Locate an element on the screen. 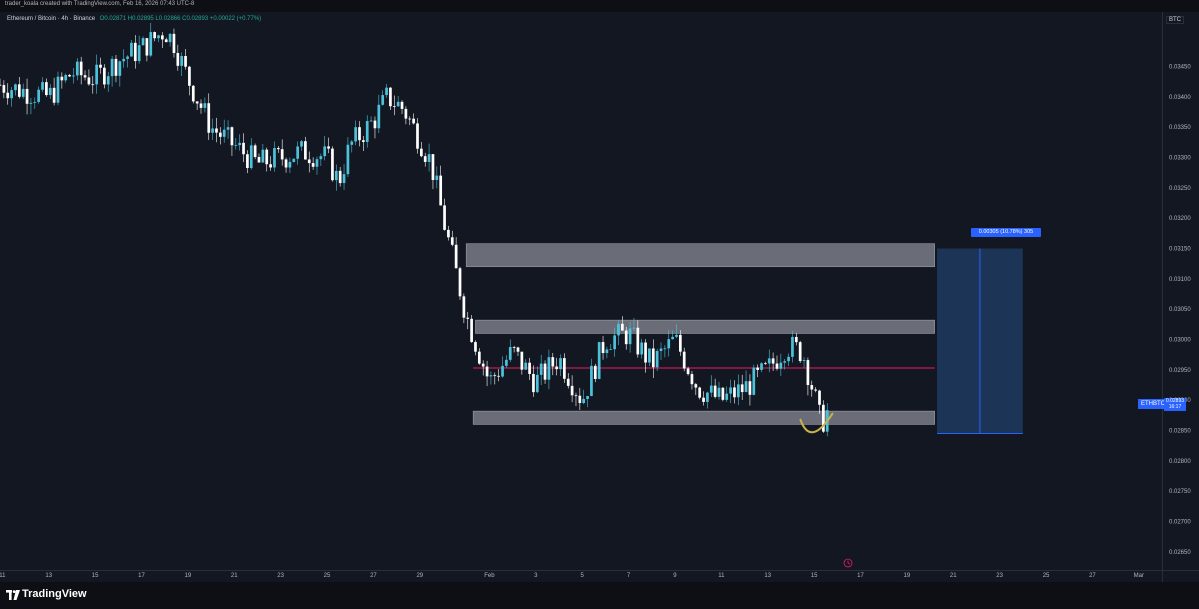 The width and height of the screenshot is (1199, 609). hand-drawn-arc is located at coordinates (816, 423).